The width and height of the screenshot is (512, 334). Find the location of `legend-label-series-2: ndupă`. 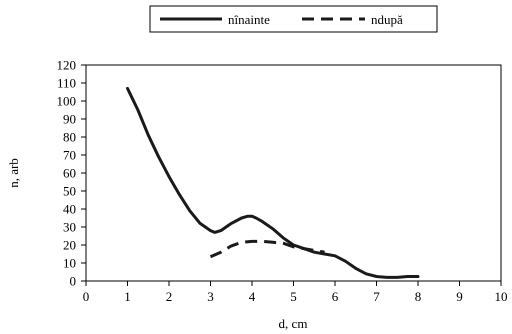

legend-label-series-2: ndupă is located at coordinates (387, 19).